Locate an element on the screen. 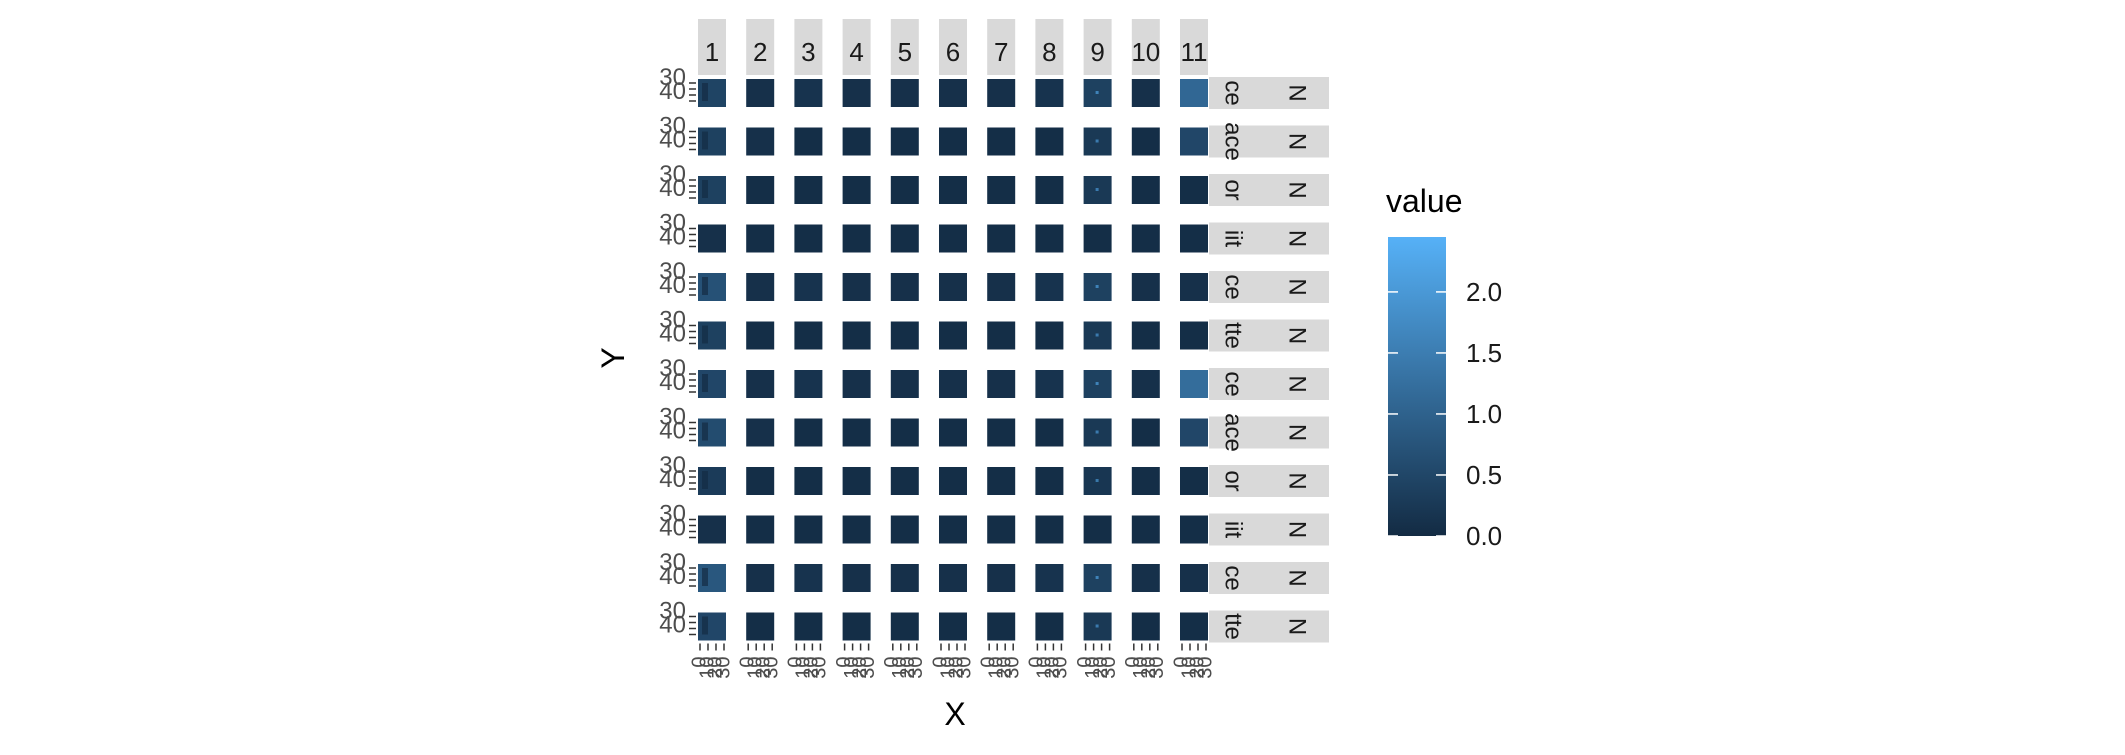 Image resolution: width=2125 pixels, height=755 pixels. col-strip-label: 2 is located at coordinates (760, 52).